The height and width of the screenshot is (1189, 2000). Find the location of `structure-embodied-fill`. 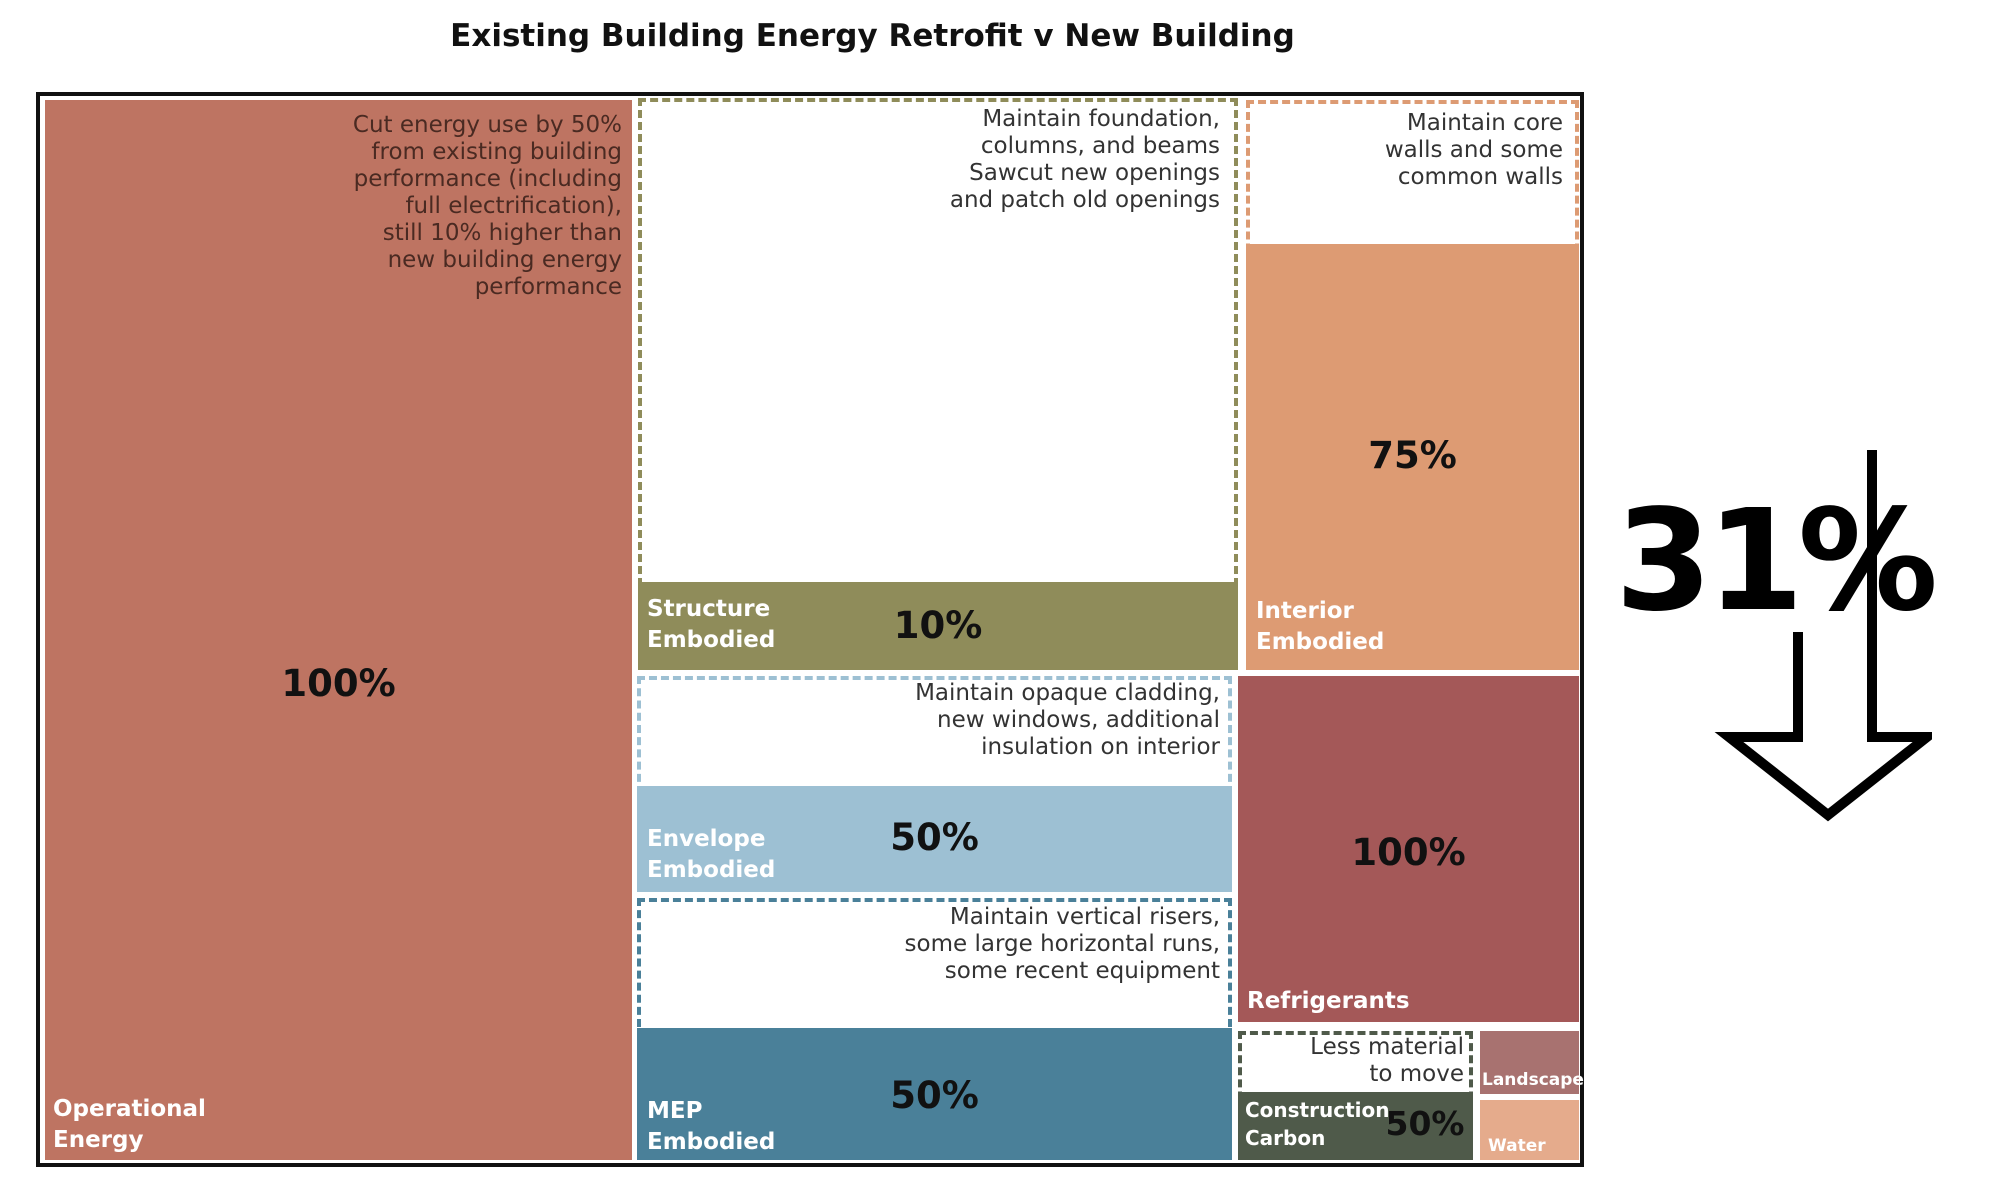

structure-embodied-fill is located at coordinates (938, 626).